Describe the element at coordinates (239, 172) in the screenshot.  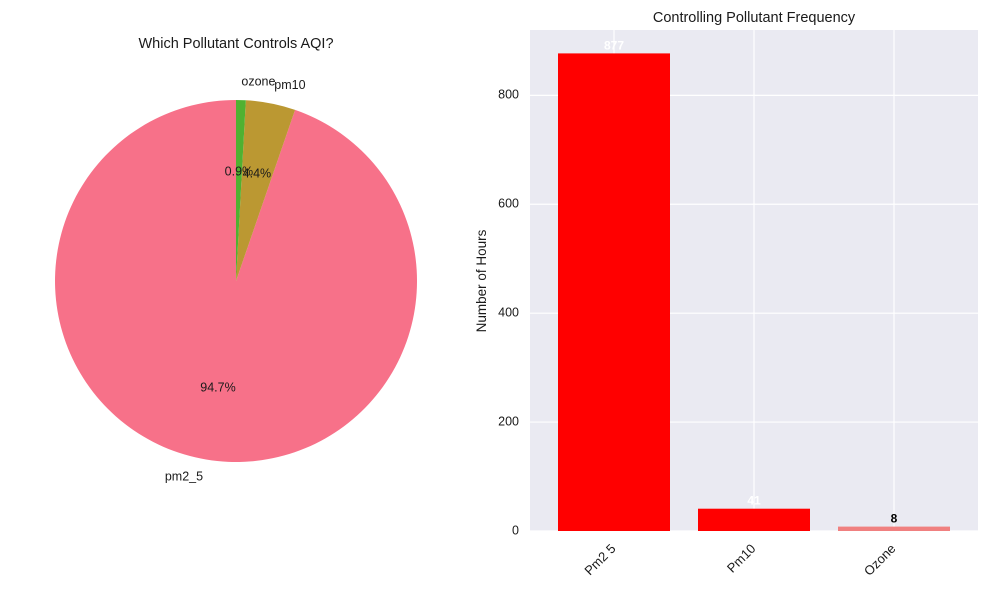
I see `pie-pct-ozone: 0.9%` at that location.